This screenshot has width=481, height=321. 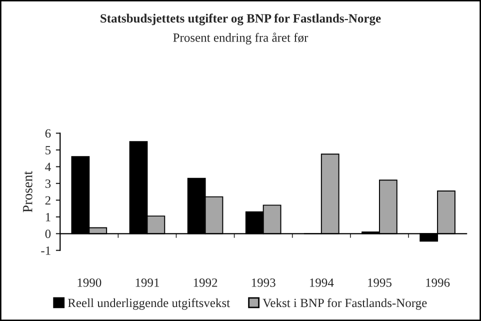 What do you see at coordinates (90, 282) in the screenshot?
I see `x-tick-label: 1990` at bounding box center [90, 282].